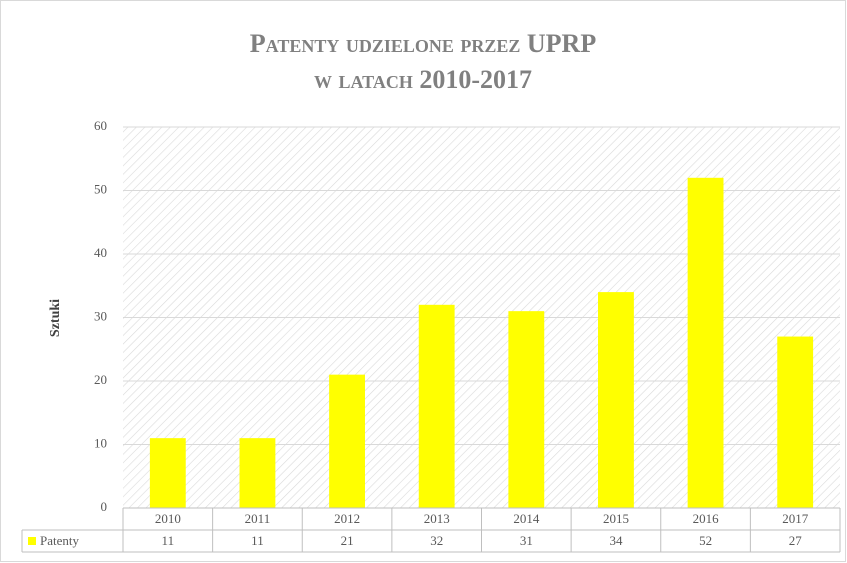 The width and height of the screenshot is (847, 563). I want to click on table-value: 27, so click(796, 540).